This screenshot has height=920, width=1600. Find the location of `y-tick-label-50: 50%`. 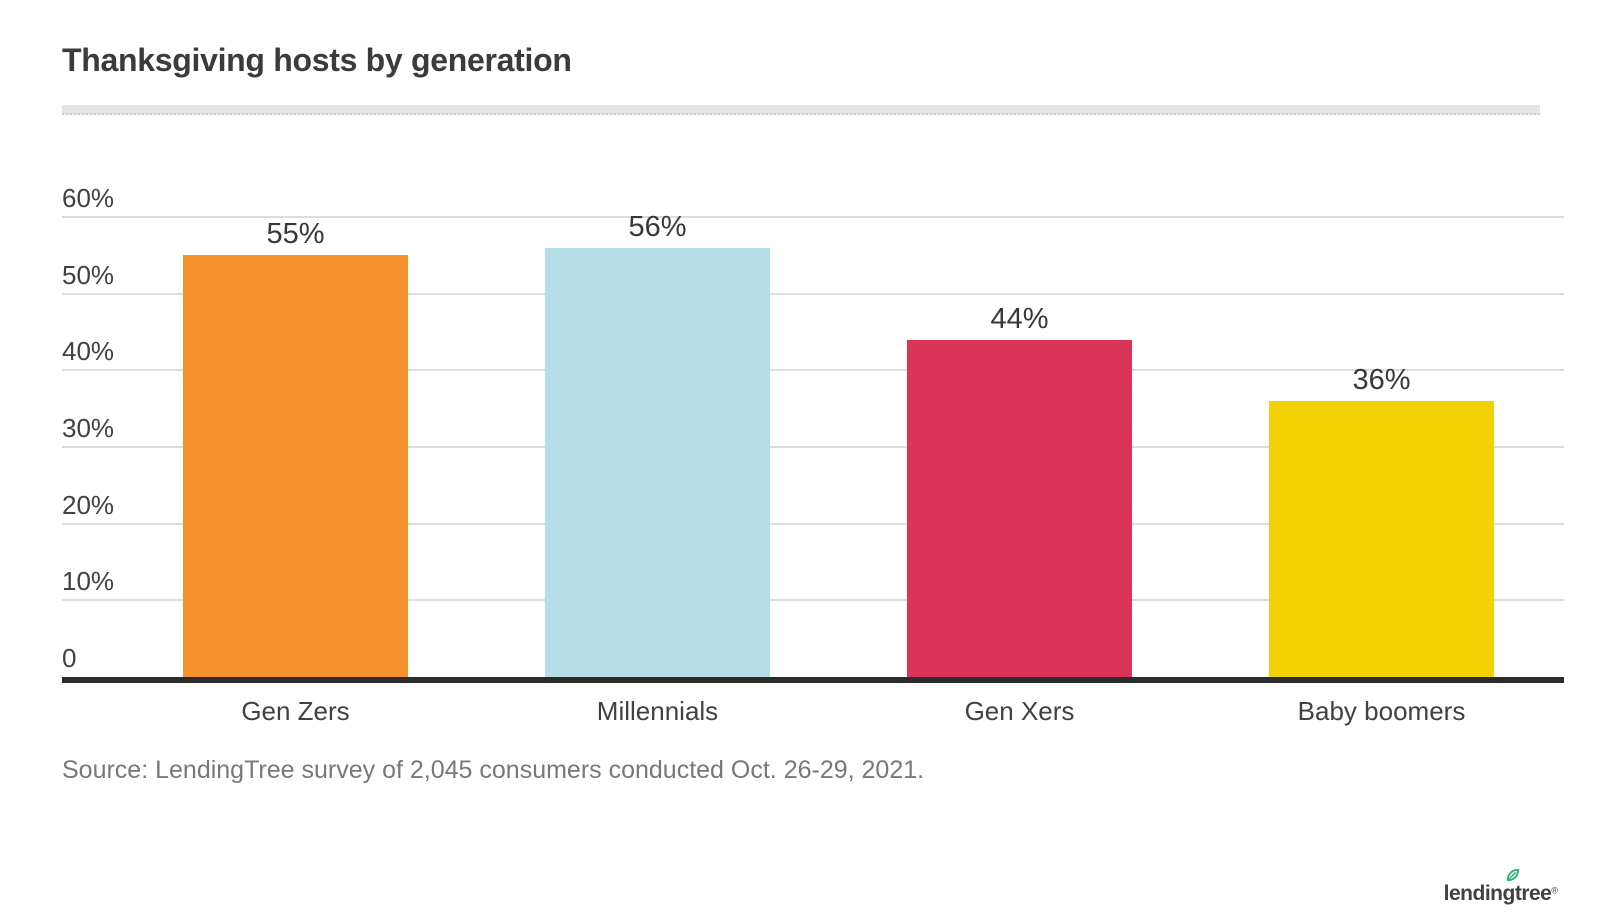

y-tick-label-50: 50% is located at coordinates (88, 274).